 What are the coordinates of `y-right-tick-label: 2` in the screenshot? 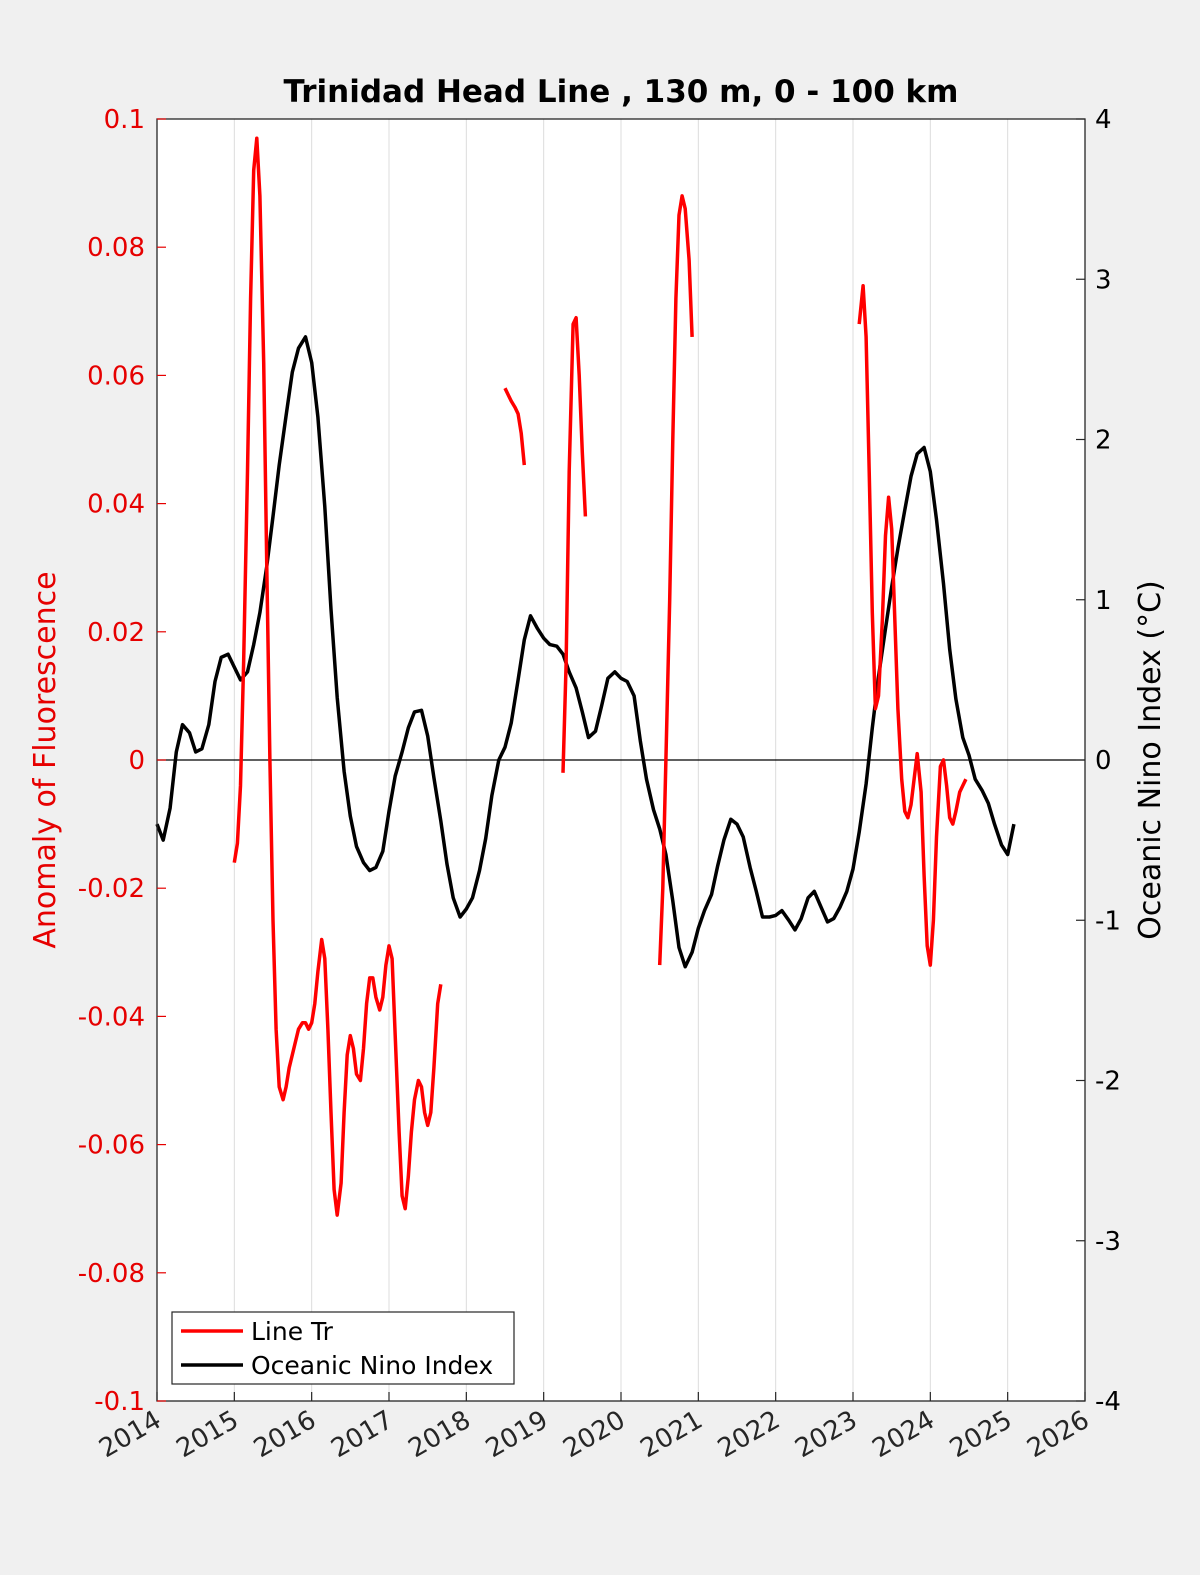 It's located at (1103, 441).